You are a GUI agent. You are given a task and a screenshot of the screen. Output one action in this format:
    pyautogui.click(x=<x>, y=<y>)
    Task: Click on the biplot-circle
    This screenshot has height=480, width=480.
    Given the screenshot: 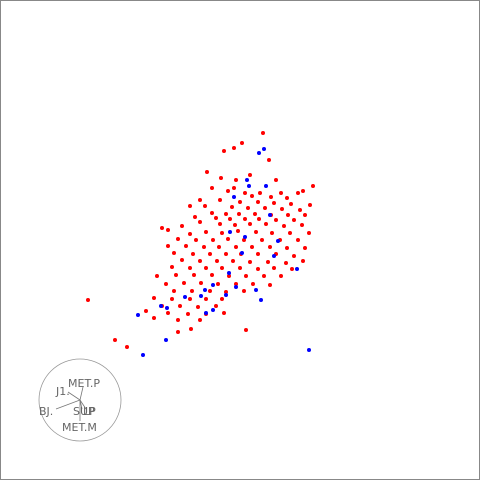 What is the action you would take?
    pyautogui.click(x=80, y=400)
    